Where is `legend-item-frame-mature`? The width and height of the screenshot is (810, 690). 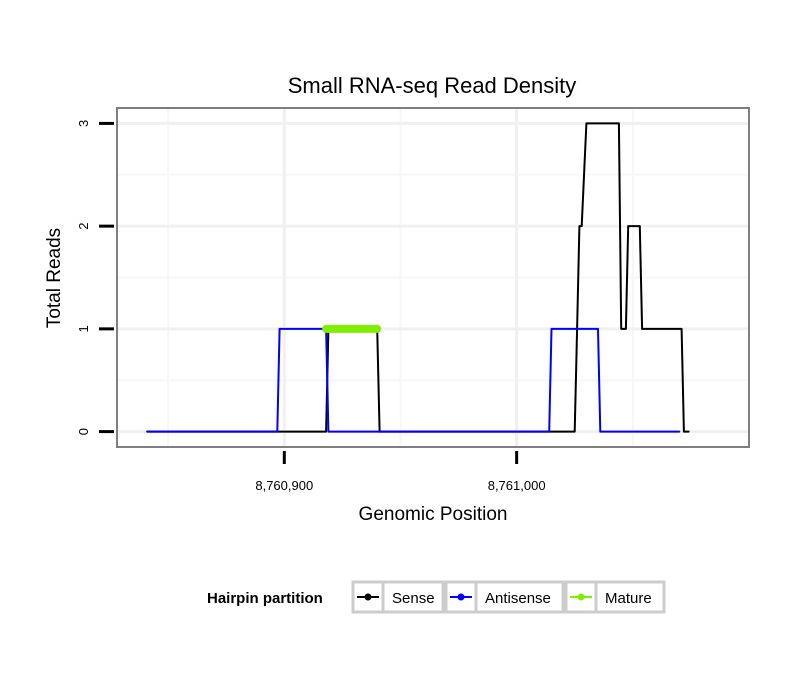
legend-item-frame-mature is located at coordinates (630, 597).